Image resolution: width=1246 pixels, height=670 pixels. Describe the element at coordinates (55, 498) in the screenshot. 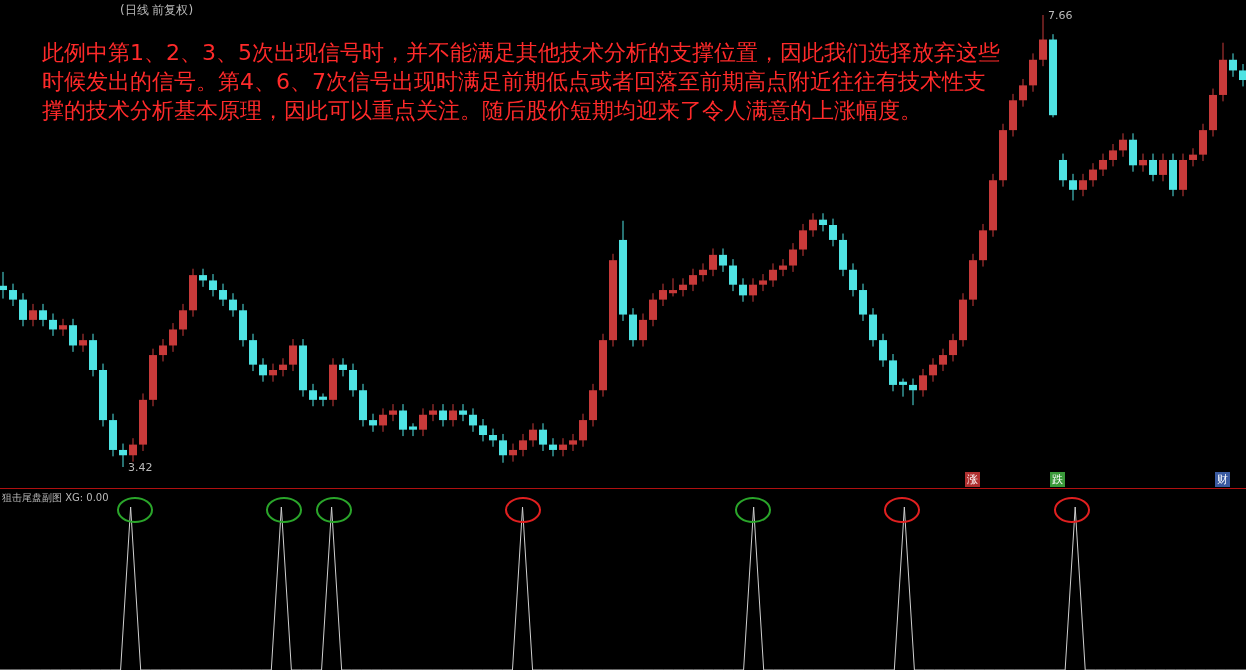

I see `chart-title: 狙击尾盘副图 XG: 0.00` at that location.